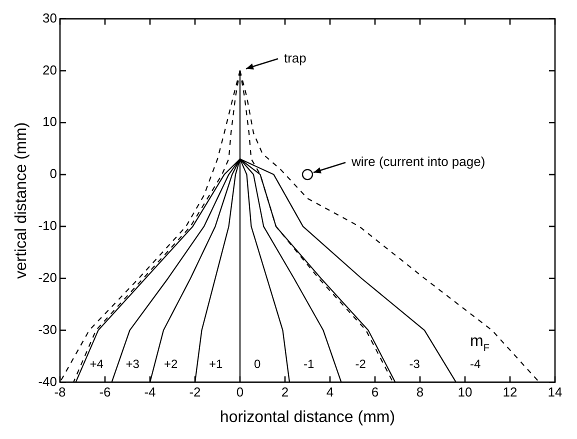 Image resolution: width=577 pixels, height=439 pixels. I want to click on x-tick-label: 4, so click(330, 392).